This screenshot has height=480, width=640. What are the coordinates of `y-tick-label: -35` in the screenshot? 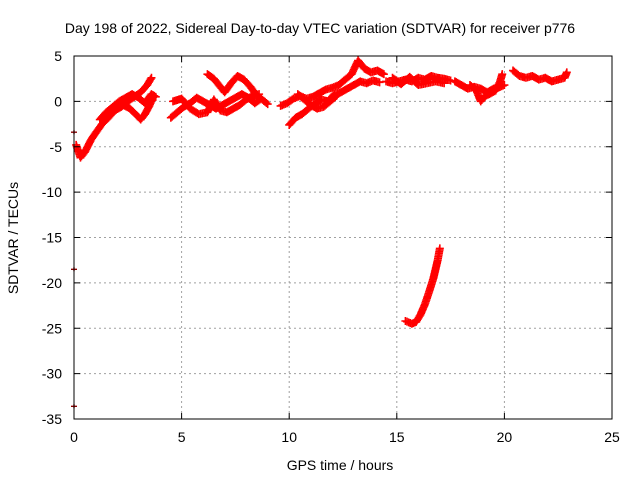 It's located at (52, 419).